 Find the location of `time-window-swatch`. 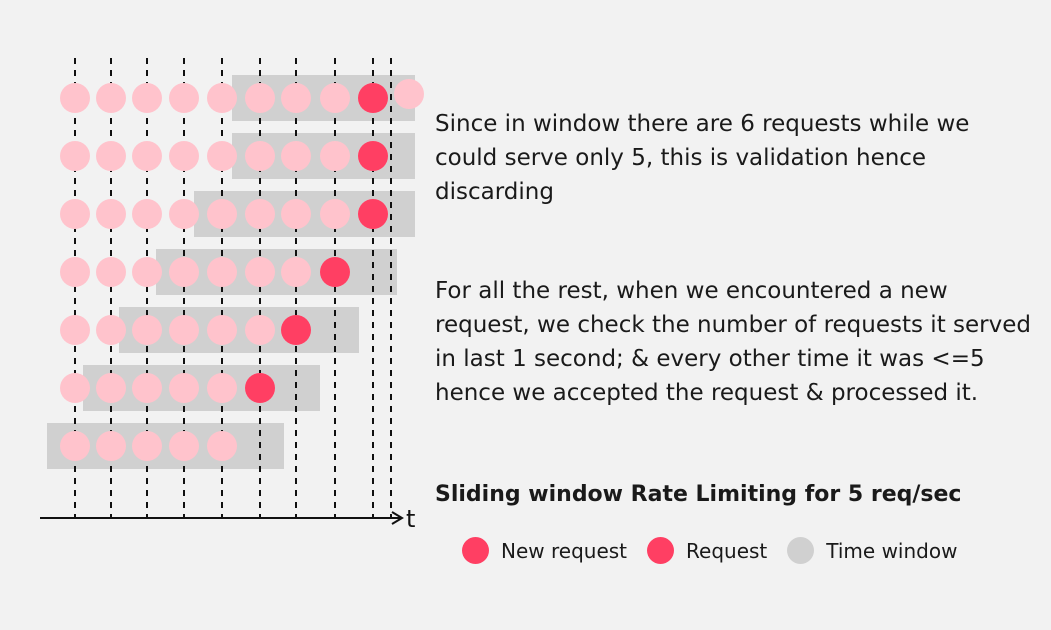

time-window-swatch is located at coordinates (801, 550).